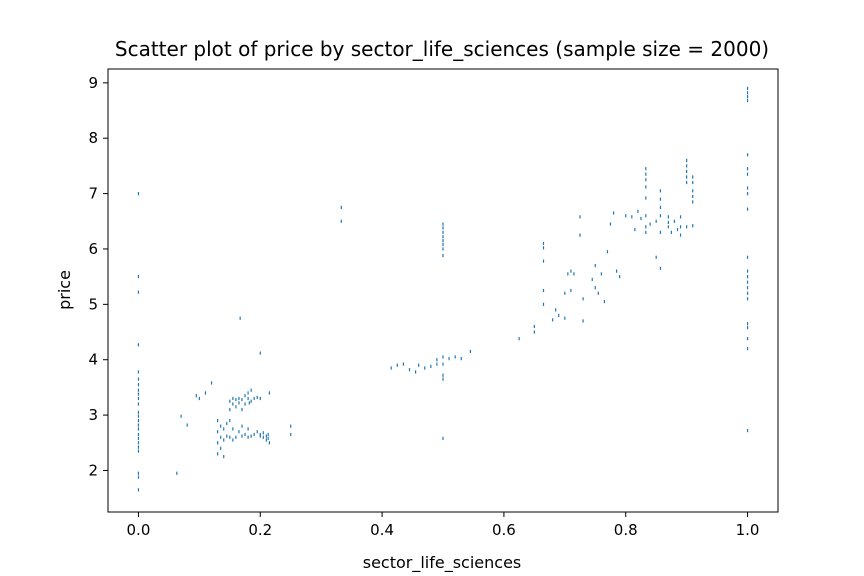 The image size is (864, 576). What do you see at coordinates (260, 530) in the screenshot?
I see `x-tick-label: 0.2` at bounding box center [260, 530].